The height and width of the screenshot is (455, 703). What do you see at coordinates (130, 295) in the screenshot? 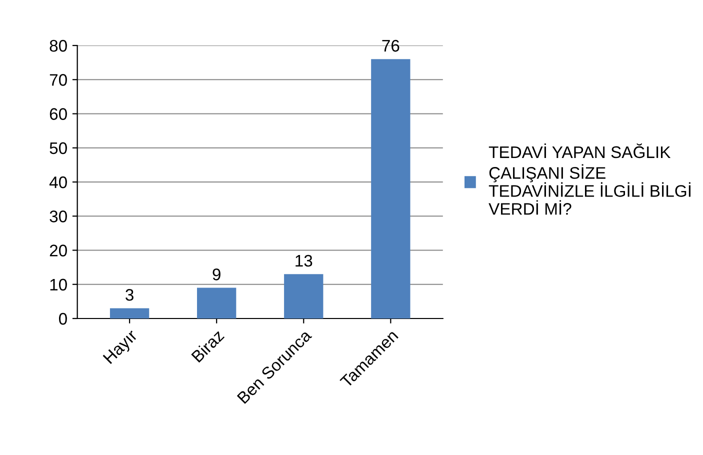
I see `data-label: 3` at bounding box center [130, 295].